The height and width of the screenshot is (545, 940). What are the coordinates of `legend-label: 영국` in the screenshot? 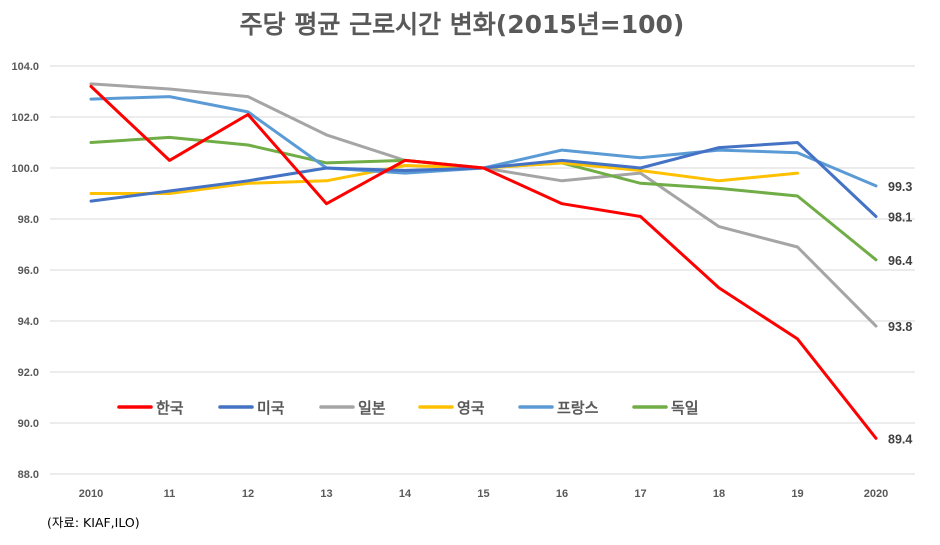 It's located at (471, 408).